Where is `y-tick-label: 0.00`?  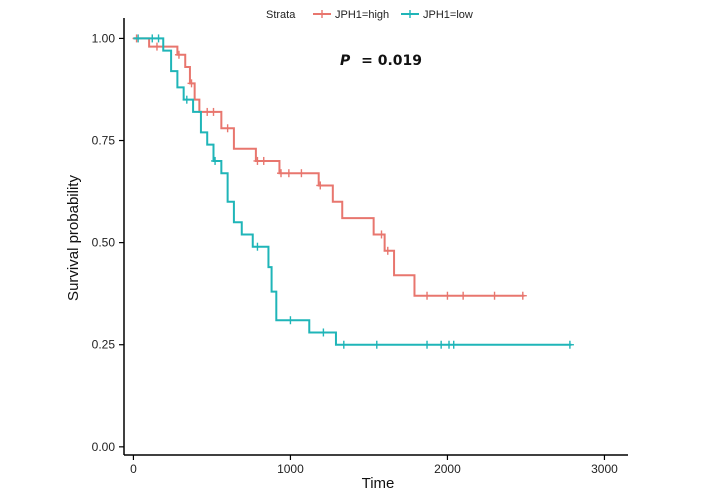
y-tick-label: 0.00 is located at coordinates (104, 447).